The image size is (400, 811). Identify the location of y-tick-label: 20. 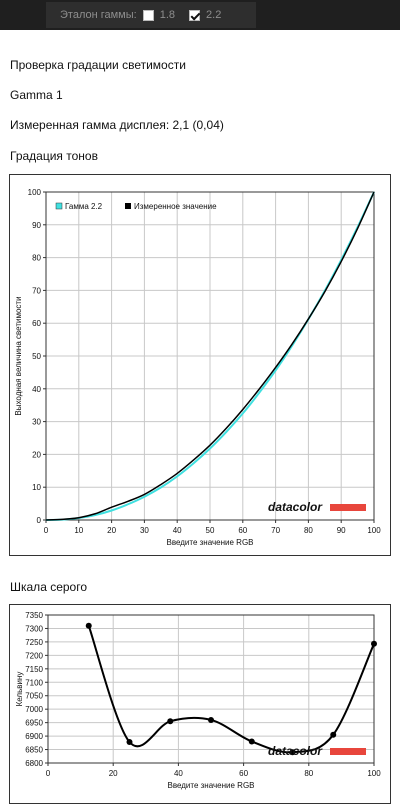
(36, 454).